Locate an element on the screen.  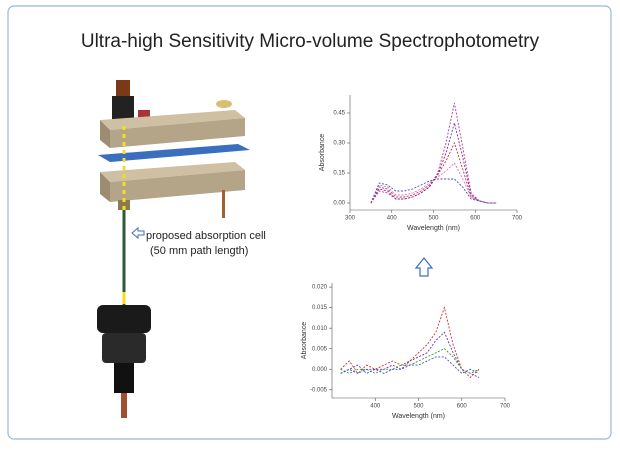
y-tick-label: 0.015 is located at coordinates (320, 308).